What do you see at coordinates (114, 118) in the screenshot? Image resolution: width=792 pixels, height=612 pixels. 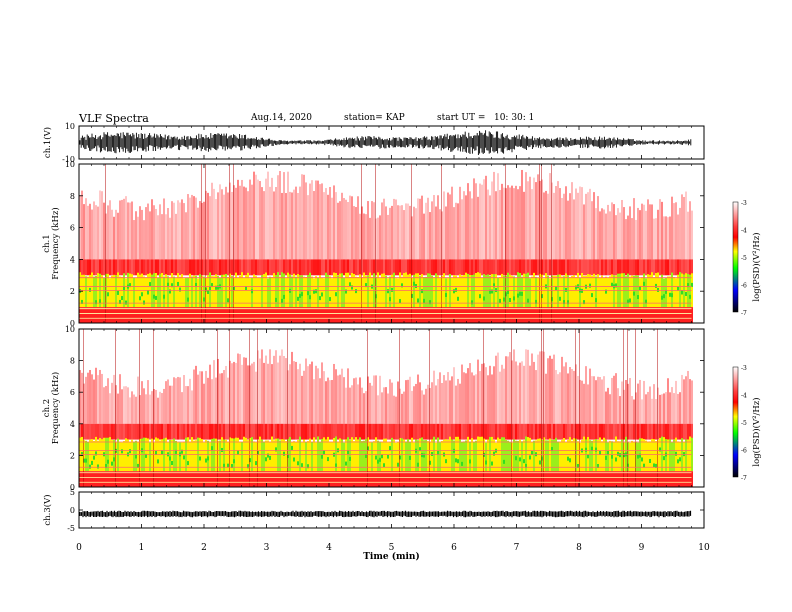 I see `chart-title: VLF Spectra` at bounding box center [114, 118].